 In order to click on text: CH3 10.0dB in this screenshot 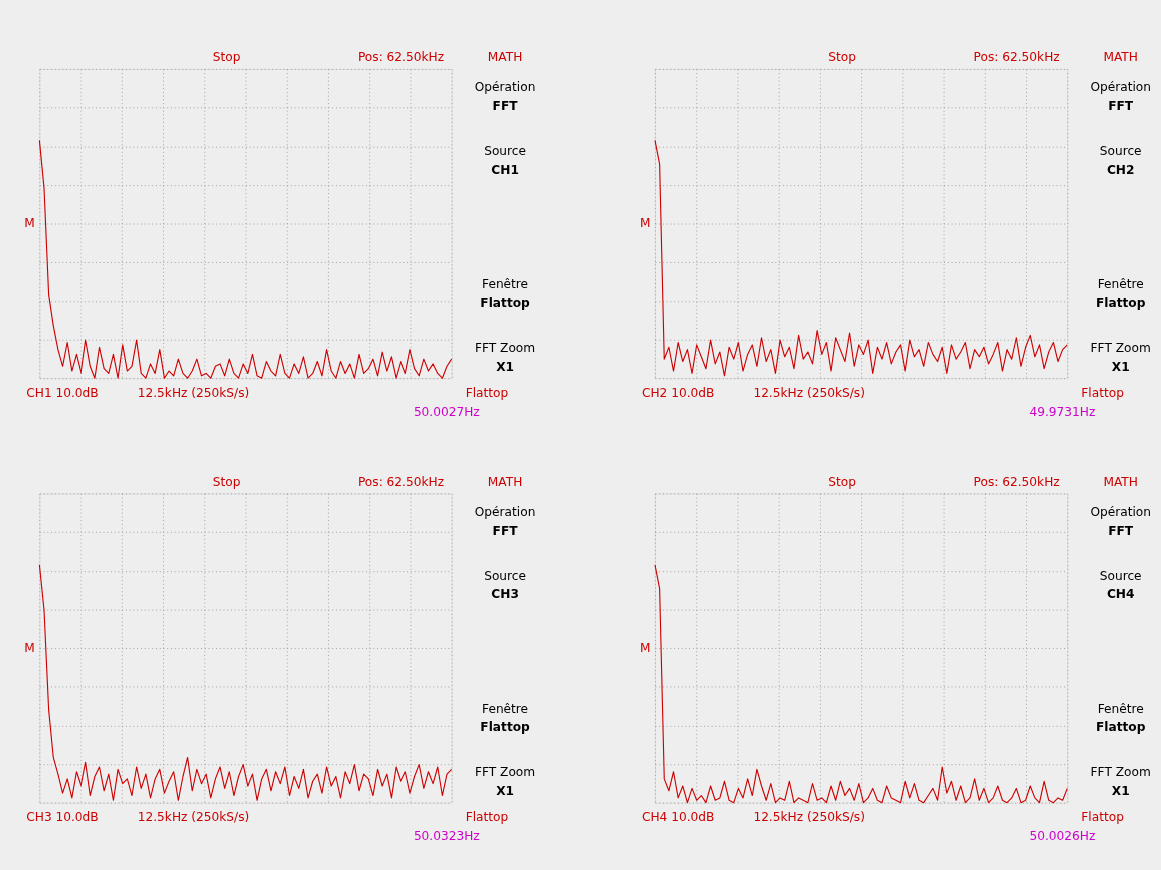, I will do `click(62, 817)`.